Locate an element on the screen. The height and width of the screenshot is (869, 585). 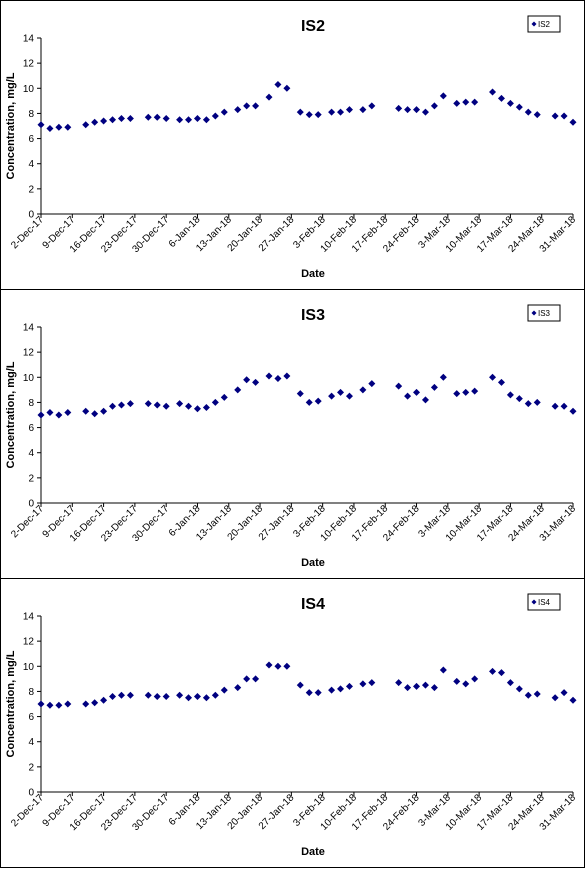
legend-label: IS2 is located at coordinates (544, 24).